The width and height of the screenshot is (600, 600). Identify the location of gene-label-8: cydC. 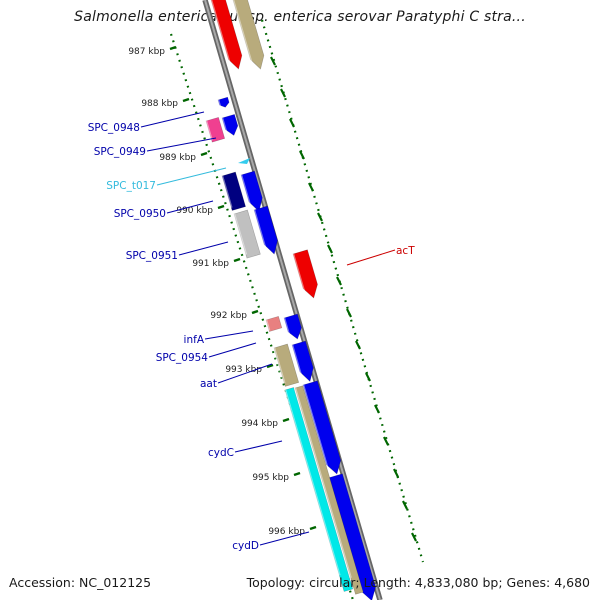
(221, 453).